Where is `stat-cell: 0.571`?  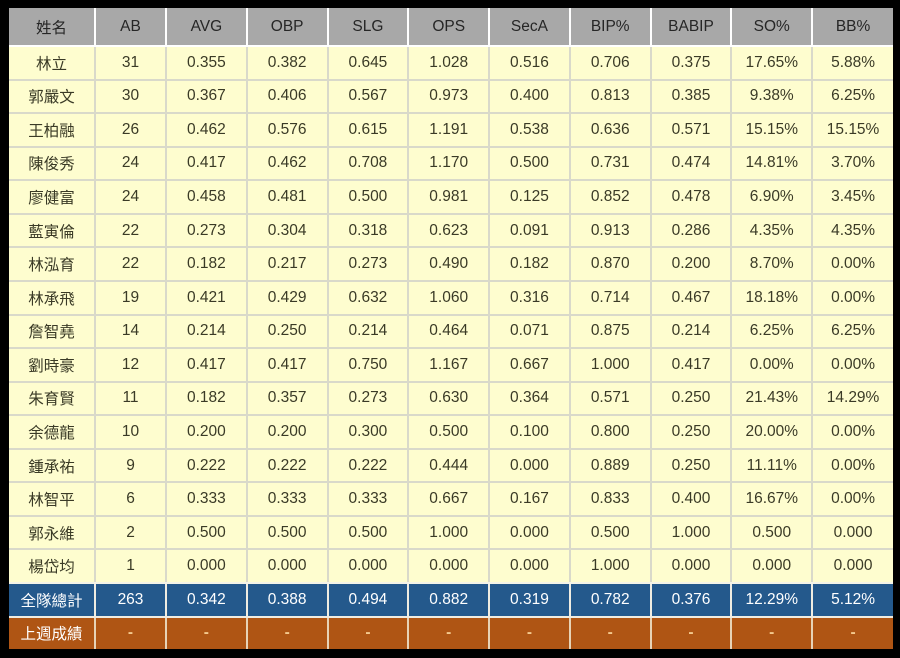
stat-cell: 0.571 is located at coordinates (610, 399).